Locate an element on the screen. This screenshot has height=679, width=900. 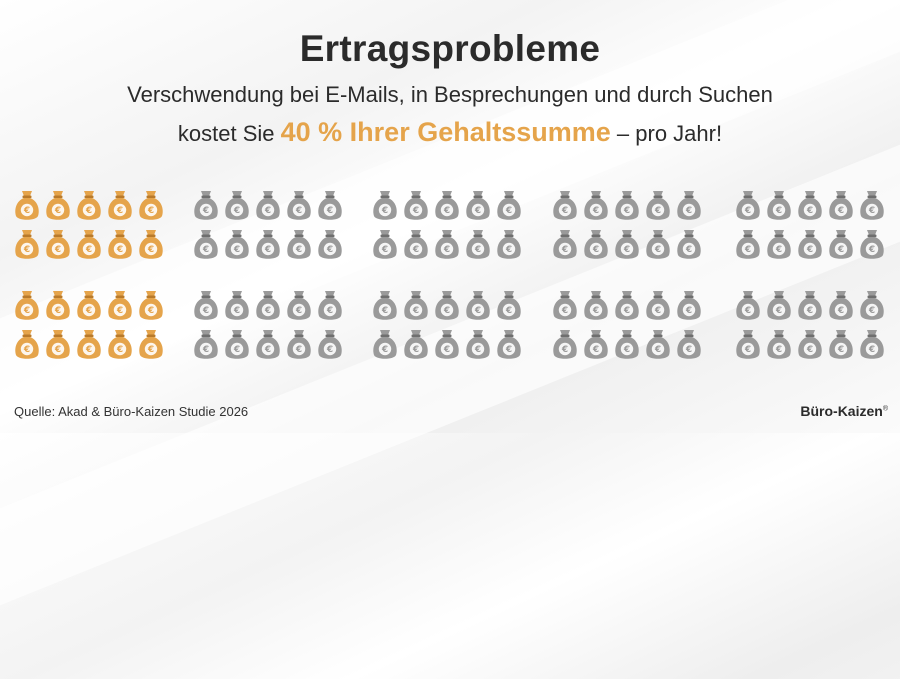
page-title: Ertragsprobleme is located at coordinates (450, 48).